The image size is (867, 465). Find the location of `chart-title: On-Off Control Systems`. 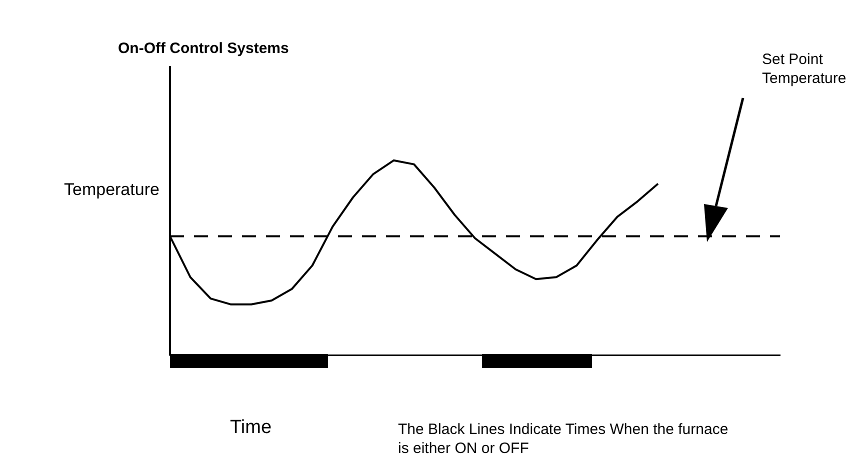

chart-title: On-Off Control Systems is located at coordinates (203, 48).